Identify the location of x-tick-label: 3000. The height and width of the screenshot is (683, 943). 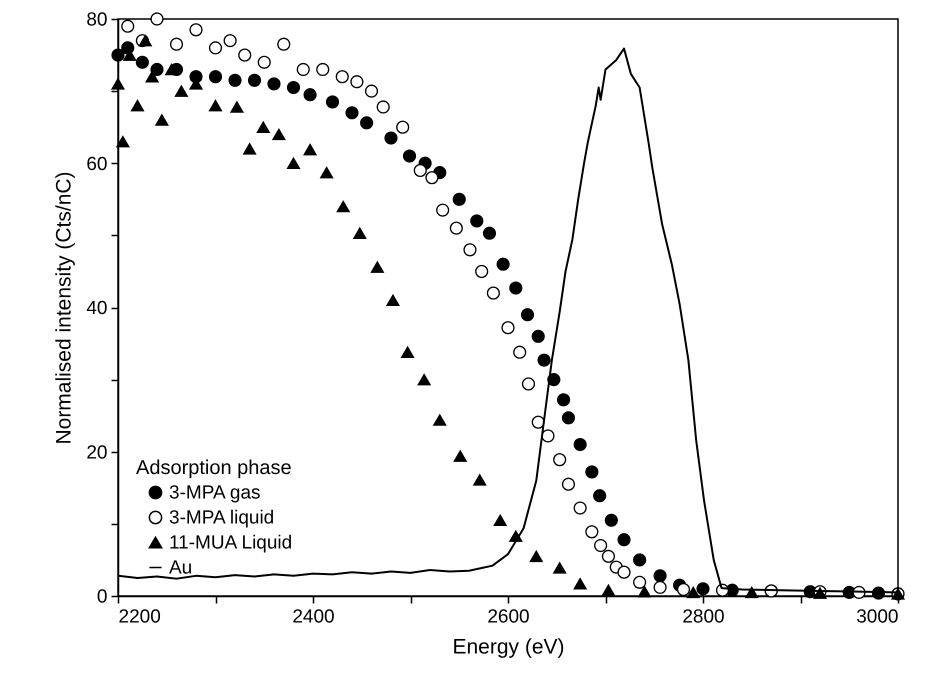
(877, 617).